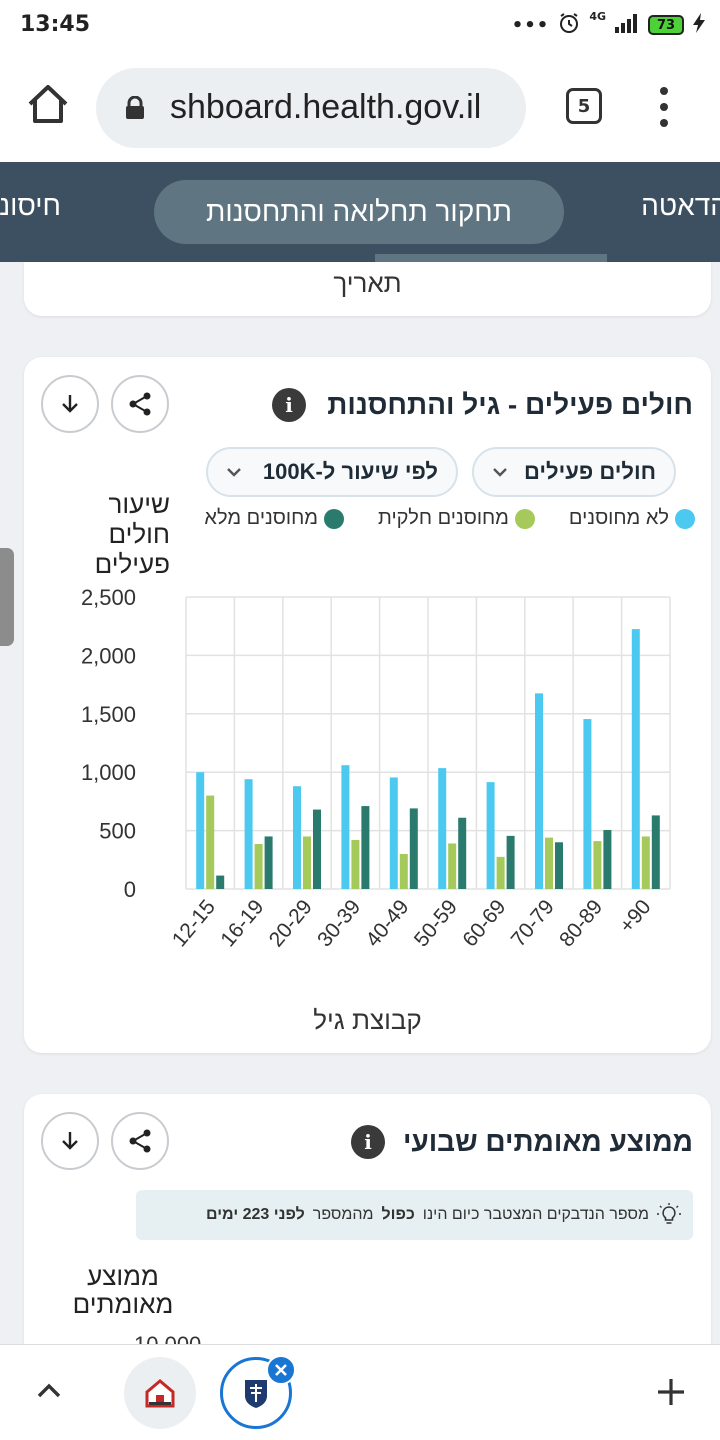  Describe the element at coordinates (108, 655) in the screenshot. I see `y-tick-label: 2,000` at that location.